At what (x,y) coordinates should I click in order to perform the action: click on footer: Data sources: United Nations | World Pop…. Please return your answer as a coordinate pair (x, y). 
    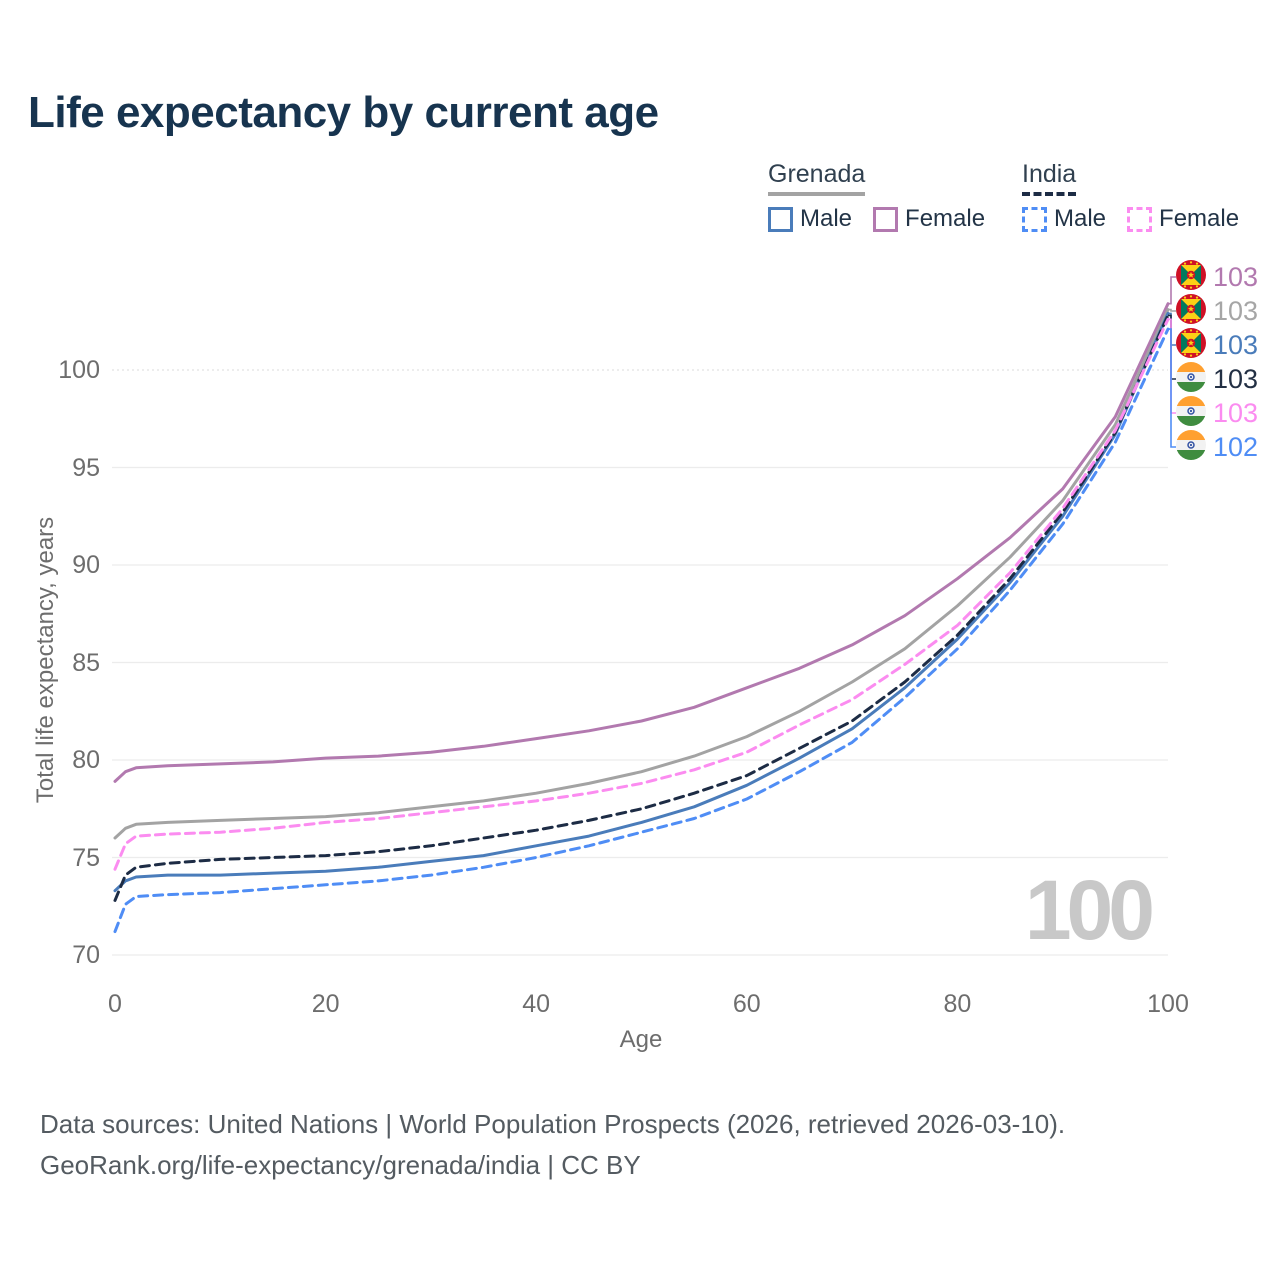
    Looking at the image, I should click on (552, 1145).